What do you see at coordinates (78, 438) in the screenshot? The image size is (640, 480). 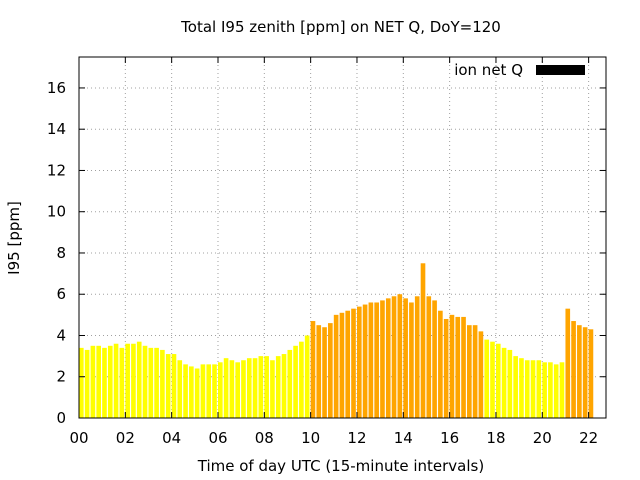 I see `x-tick-label: 00` at bounding box center [78, 438].